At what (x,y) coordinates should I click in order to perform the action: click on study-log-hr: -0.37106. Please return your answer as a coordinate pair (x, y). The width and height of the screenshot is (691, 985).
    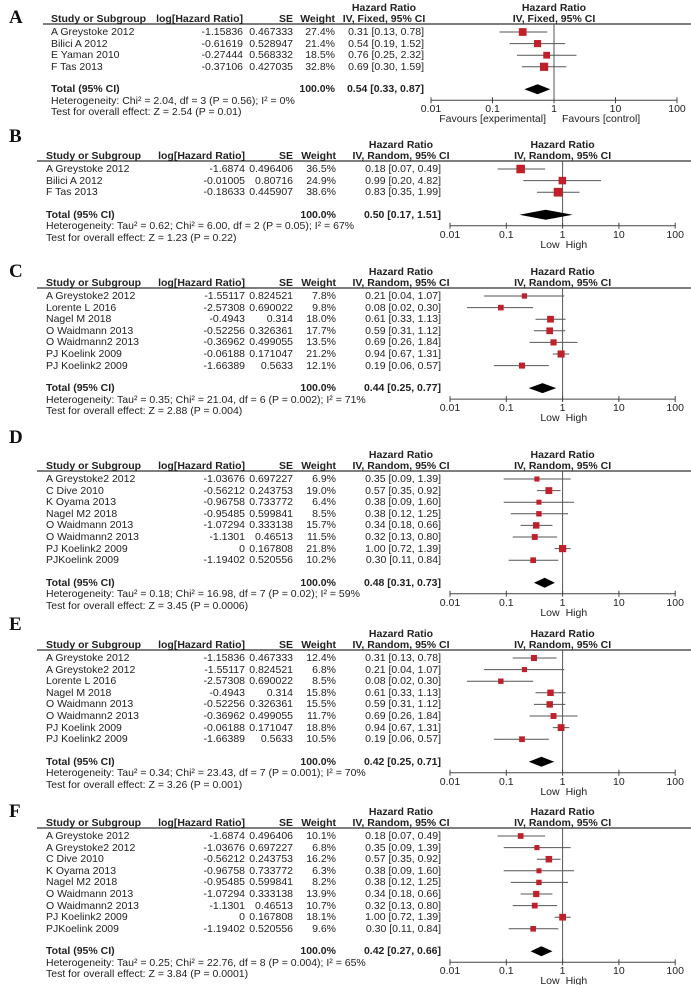
    Looking at the image, I should click on (222, 66).